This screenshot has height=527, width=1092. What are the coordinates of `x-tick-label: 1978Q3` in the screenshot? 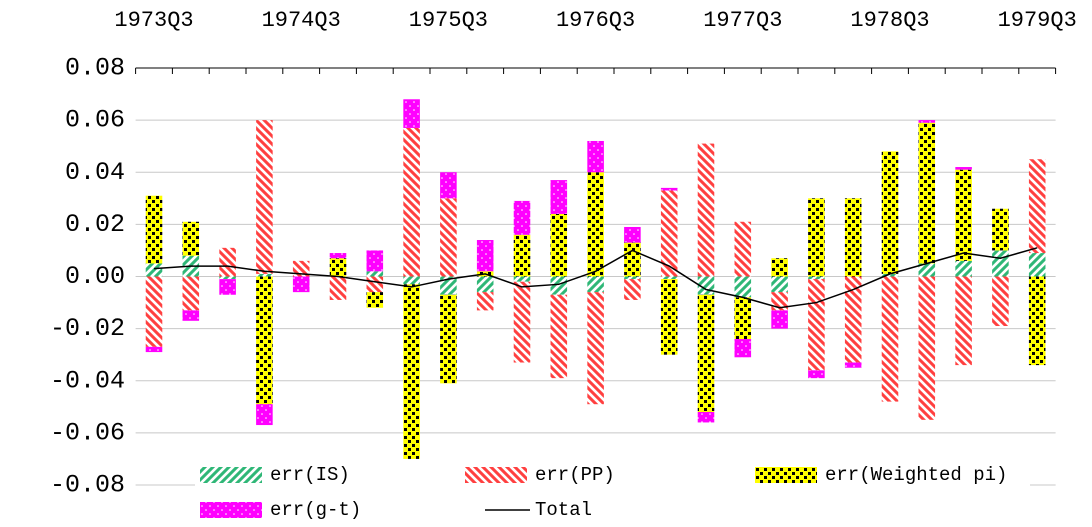 It's located at (889, 20).